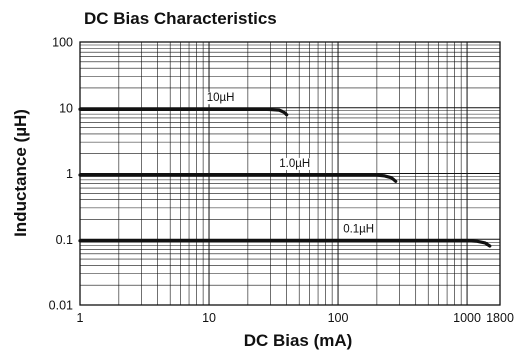  Describe the element at coordinates (69, 174) in the screenshot. I see `y-tick-label: 1` at that location.